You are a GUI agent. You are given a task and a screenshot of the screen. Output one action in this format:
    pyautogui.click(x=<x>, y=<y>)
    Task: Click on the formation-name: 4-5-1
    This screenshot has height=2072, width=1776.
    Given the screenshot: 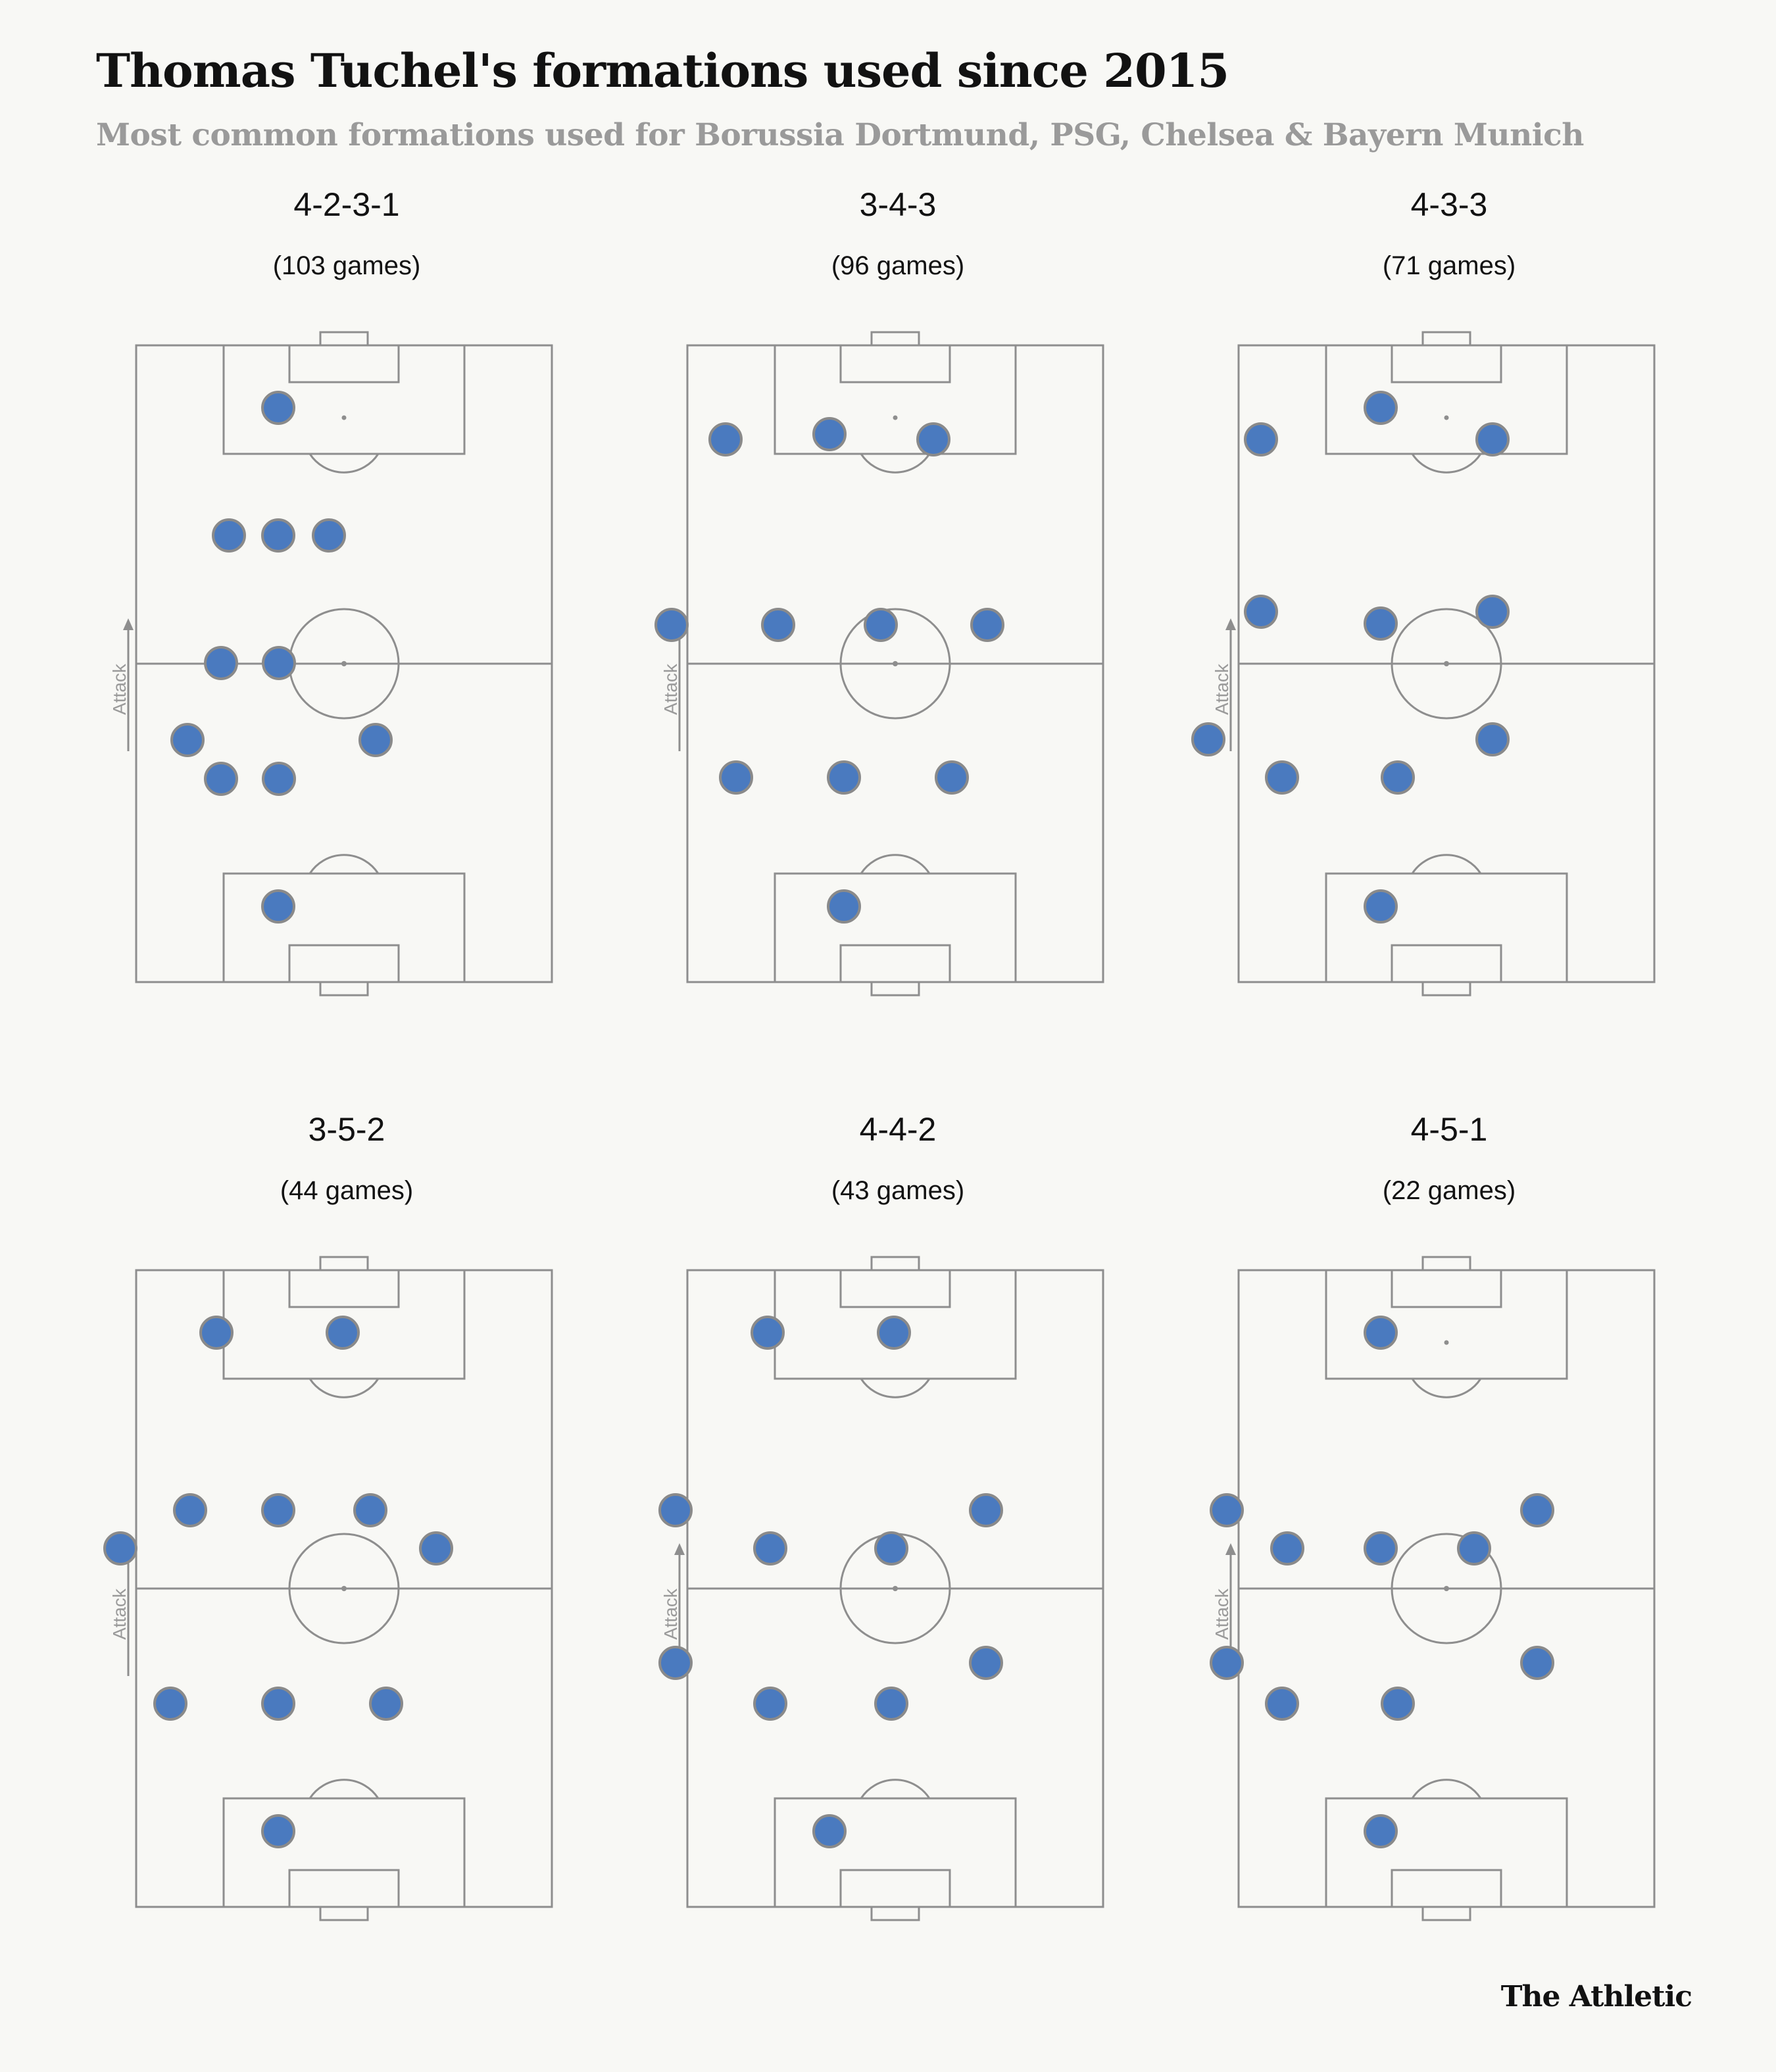 What is the action you would take?
    pyautogui.click(x=1449, y=1129)
    